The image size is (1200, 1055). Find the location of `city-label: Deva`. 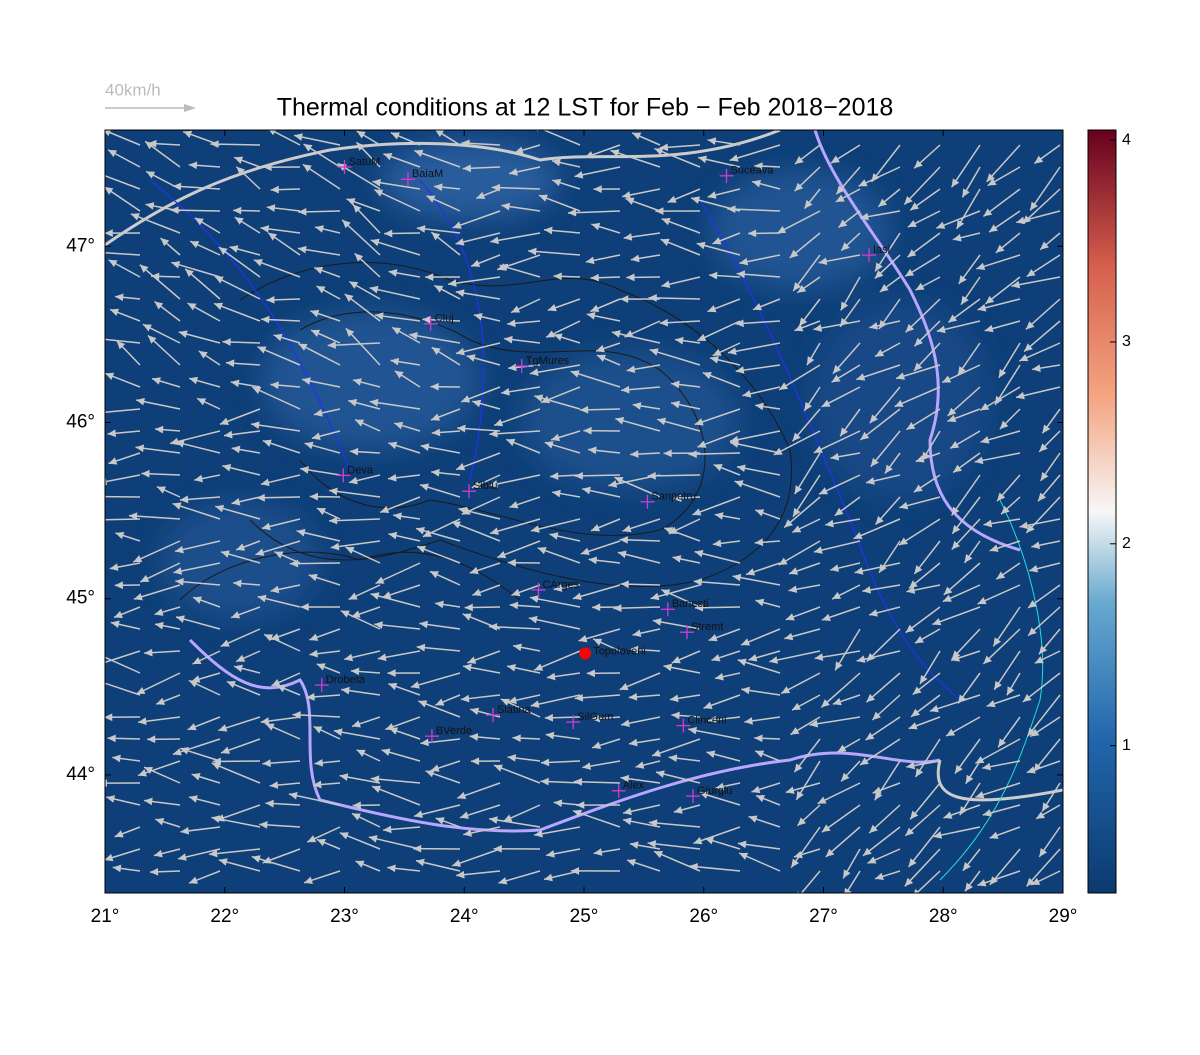

city-label: Deva is located at coordinates (360, 470).